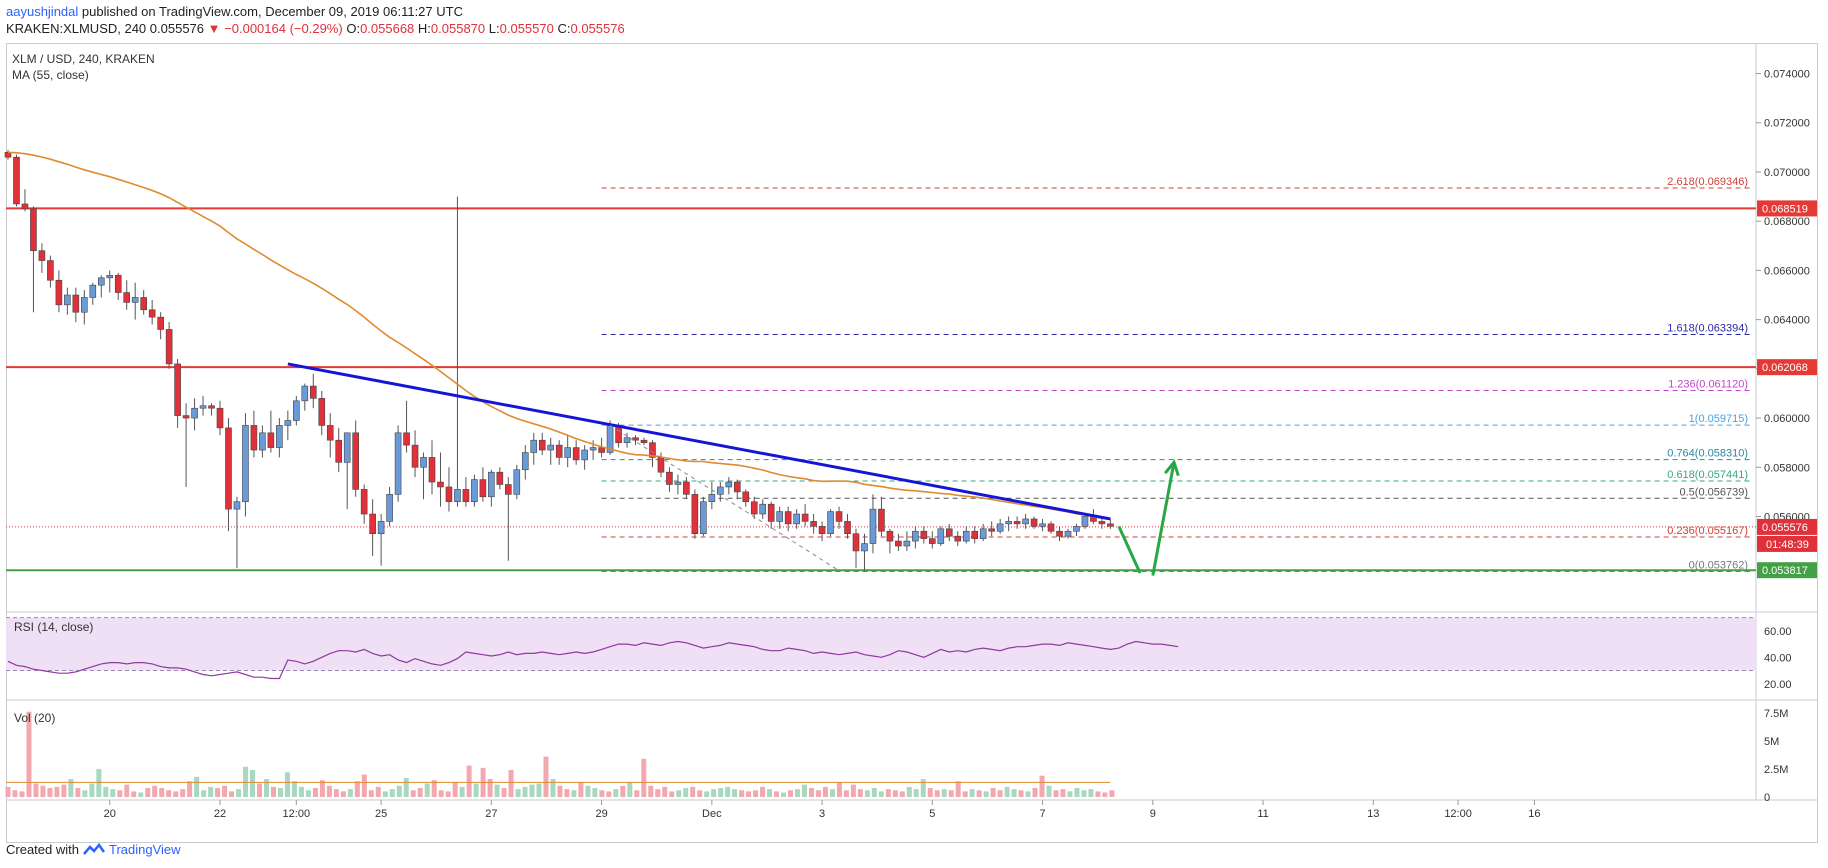  Describe the element at coordinates (1785, 571) in the screenshot. I see `level-price-label: 0.053817` at that location.